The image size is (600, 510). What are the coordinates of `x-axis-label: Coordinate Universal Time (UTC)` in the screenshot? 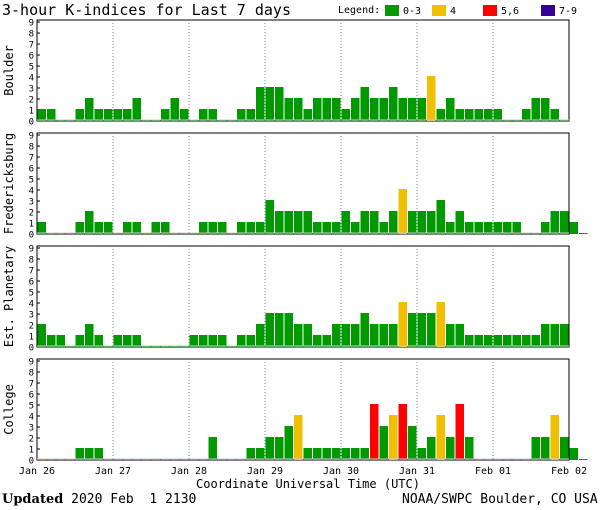 It's located at (308, 483).